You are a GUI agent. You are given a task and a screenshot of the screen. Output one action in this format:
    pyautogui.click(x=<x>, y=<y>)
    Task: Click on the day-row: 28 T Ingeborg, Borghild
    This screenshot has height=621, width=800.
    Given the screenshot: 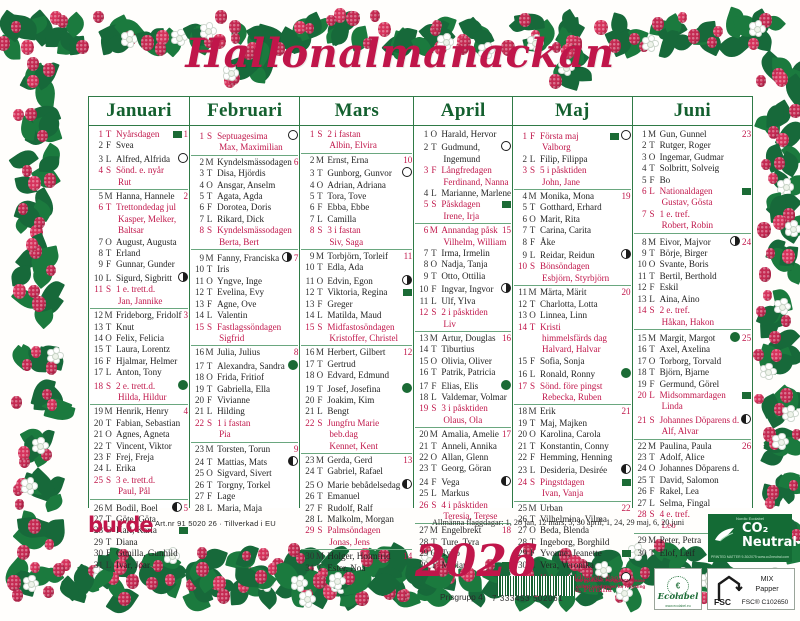 What is the action you would take?
    pyautogui.click(x=572, y=542)
    